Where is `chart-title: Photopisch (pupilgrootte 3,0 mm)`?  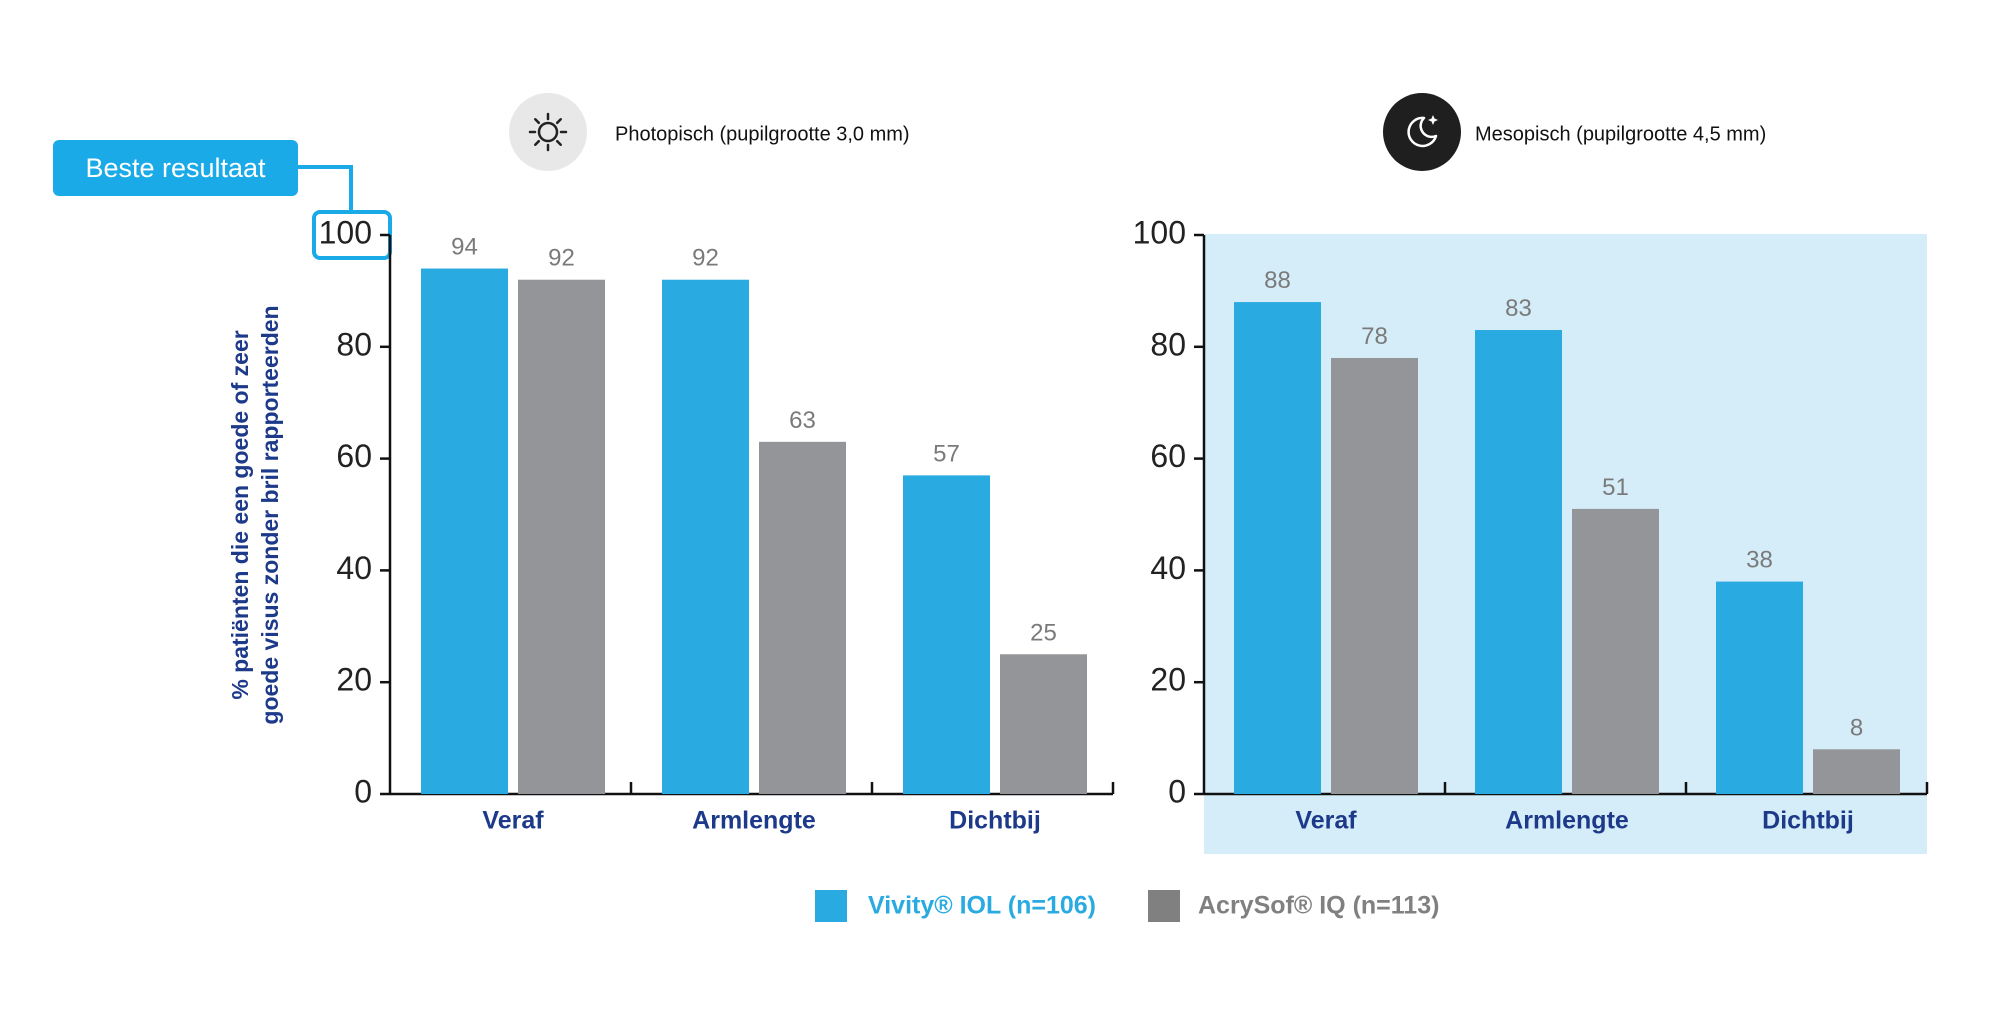 chart-title: Photopisch (pupilgrootte 3,0 mm) is located at coordinates (762, 134).